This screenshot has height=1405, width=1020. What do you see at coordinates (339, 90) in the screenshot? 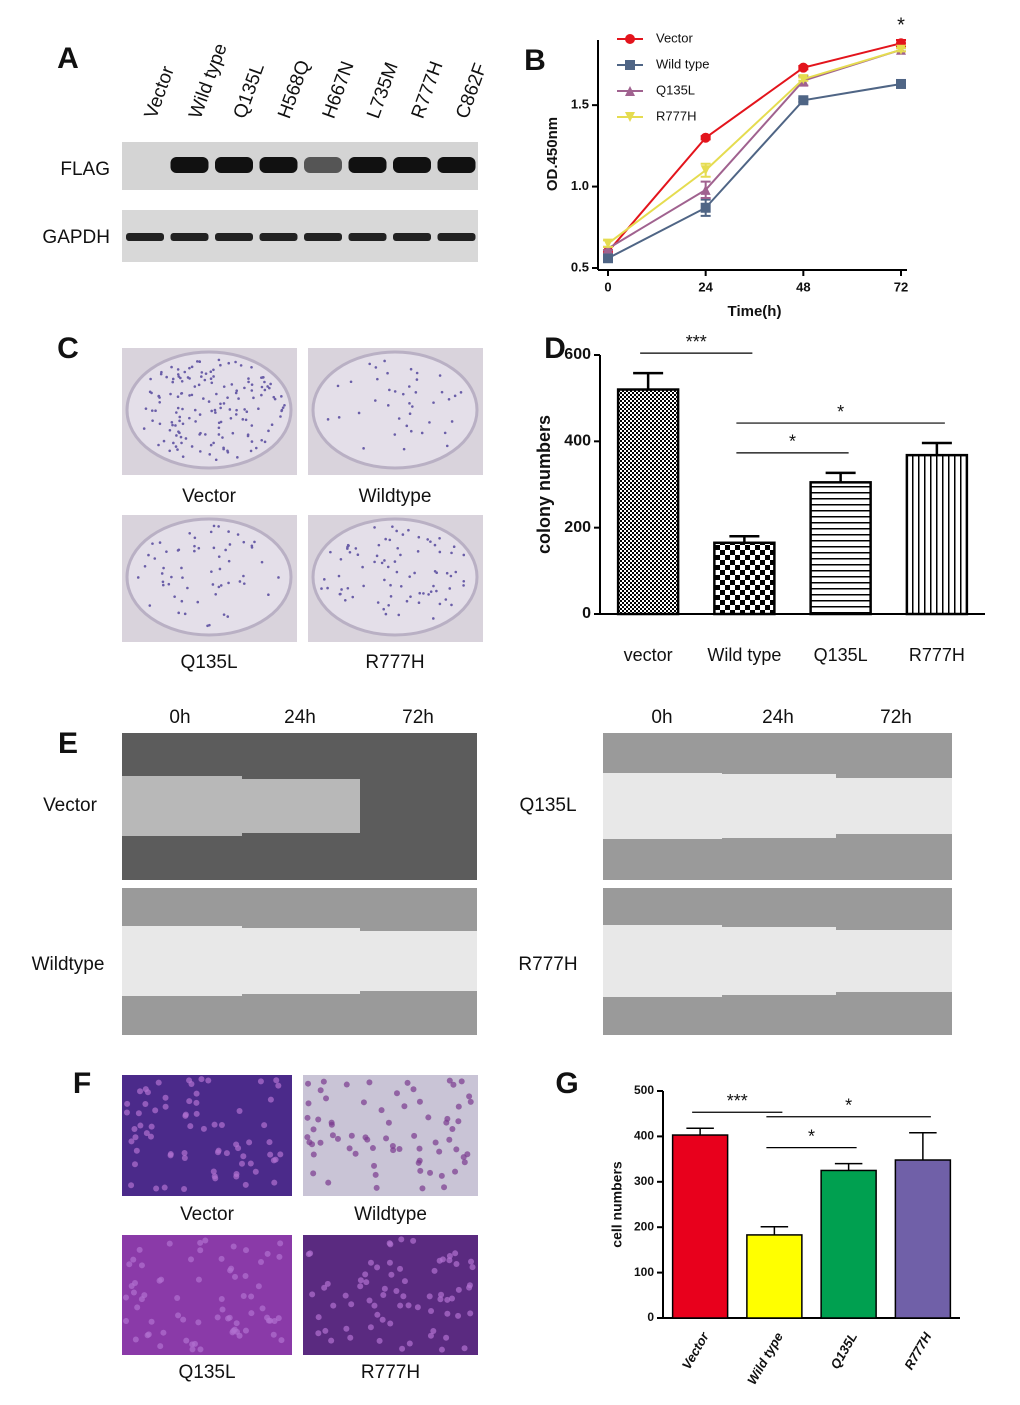
I see `lane-label: H667N` at bounding box center [339, 90].